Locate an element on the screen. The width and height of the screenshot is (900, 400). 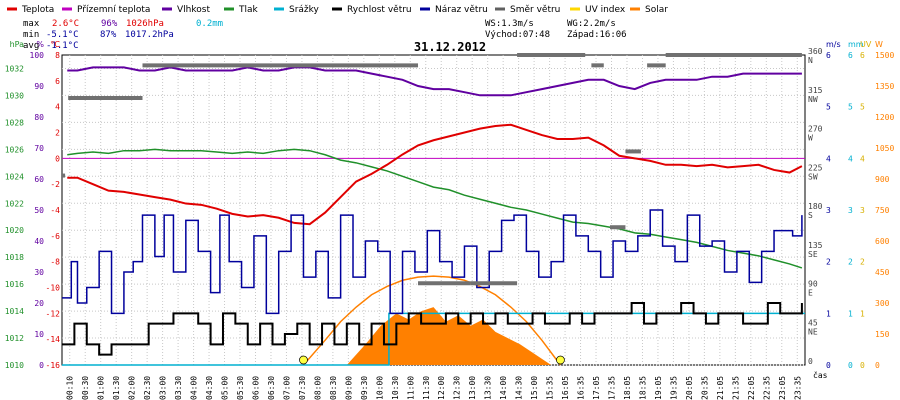
legend-label: Srážky is located at coordinates (304, 10).